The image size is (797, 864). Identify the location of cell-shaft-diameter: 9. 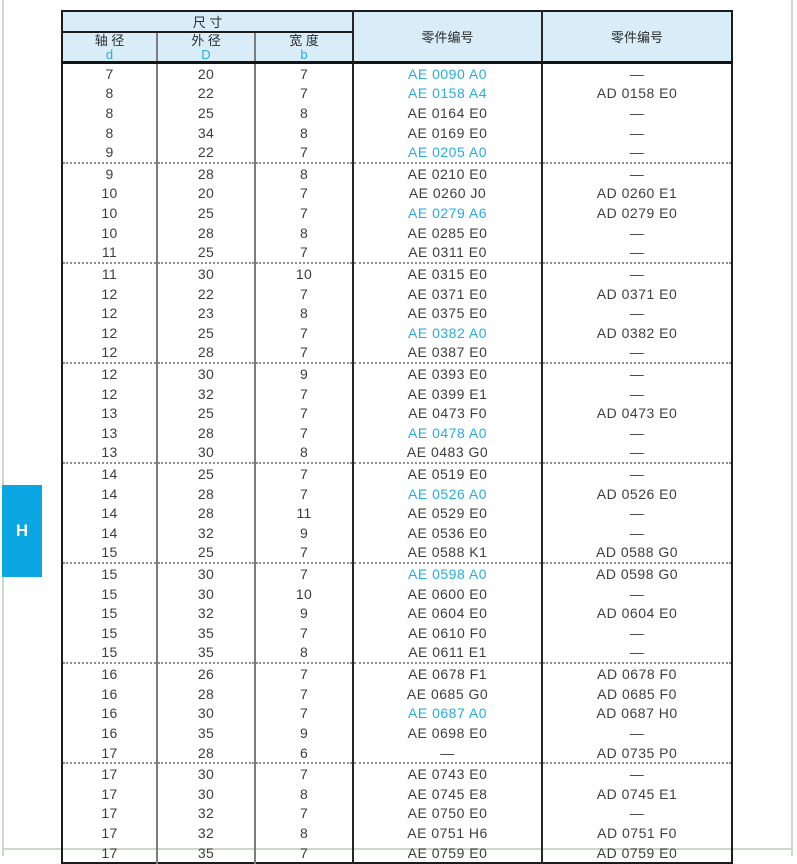
(109, 152).